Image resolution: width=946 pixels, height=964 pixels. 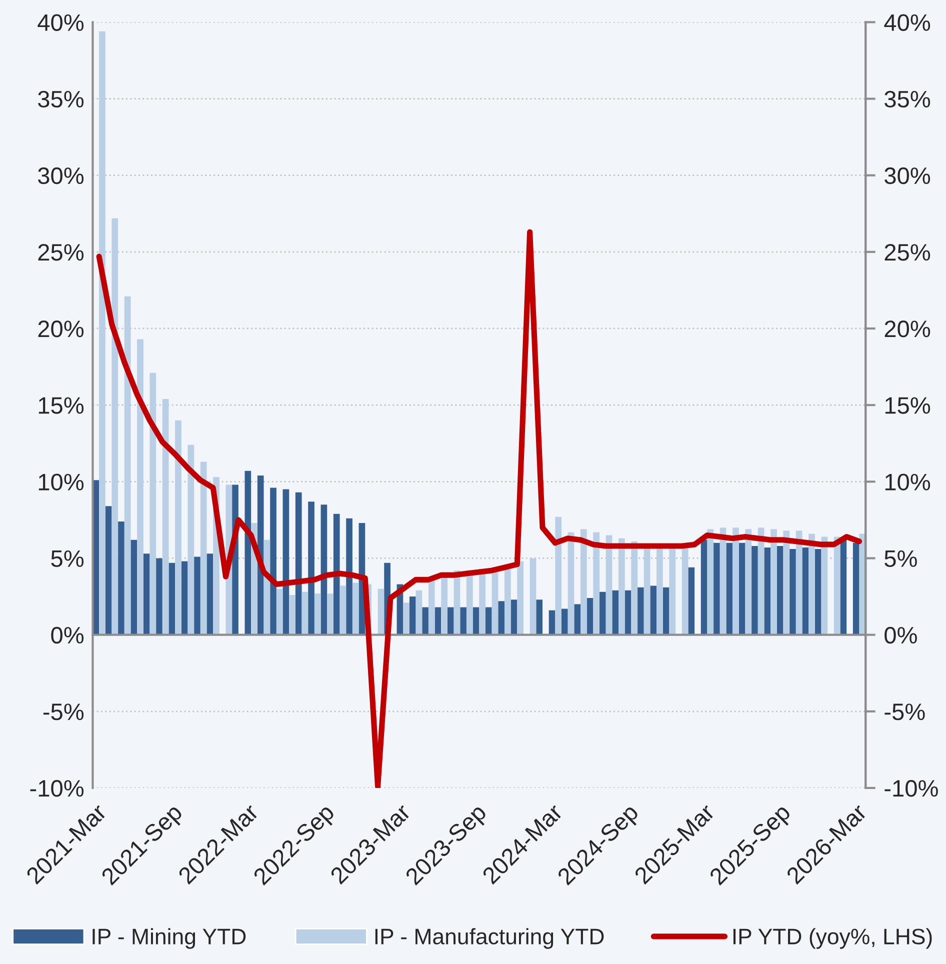 I want to click on y2-tick-label: -5%, so click(x=904, y=712).